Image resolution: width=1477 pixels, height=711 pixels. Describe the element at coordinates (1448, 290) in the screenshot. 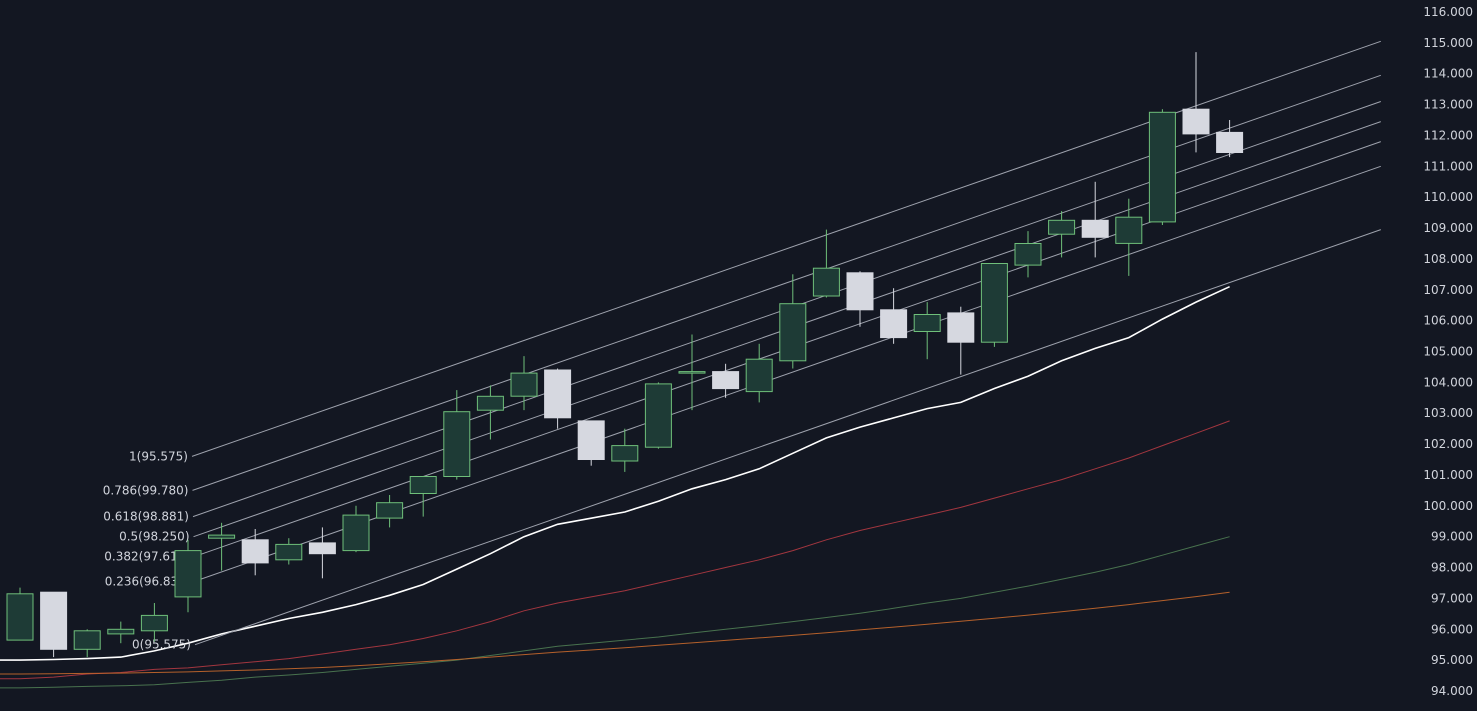

I see `price-tick-label: 107.000` at that location.